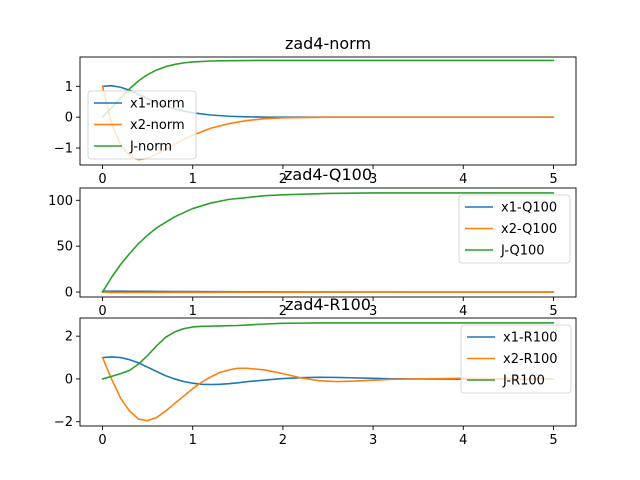  Describe the element at coordinates (523, 381) in the screenshot. I see `legend-entry-J-R100: J-R100` at that location.